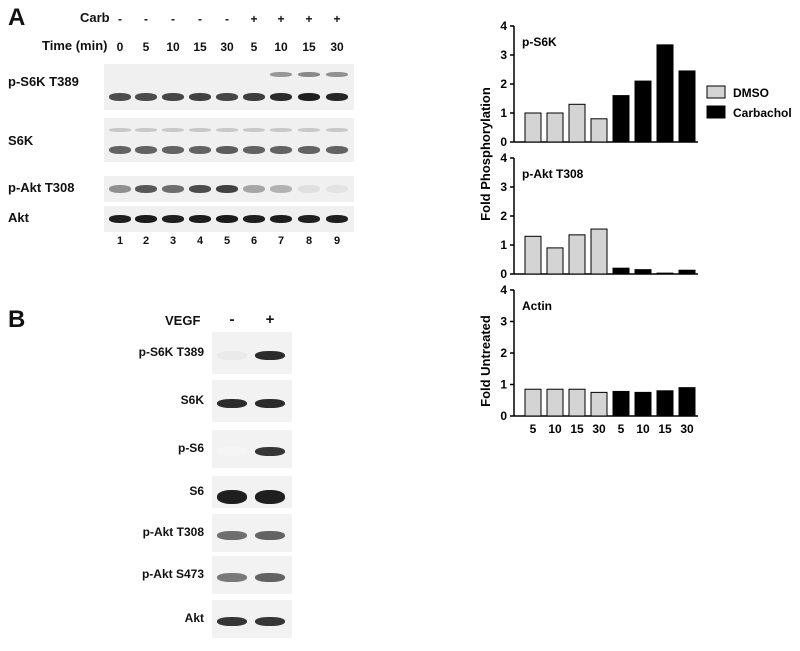 Image resolution: width=800 pixels, height=651 pixels. Describe the element at coordinates (173, 47) in the screenshot. I see `time-value: 10` at that location.